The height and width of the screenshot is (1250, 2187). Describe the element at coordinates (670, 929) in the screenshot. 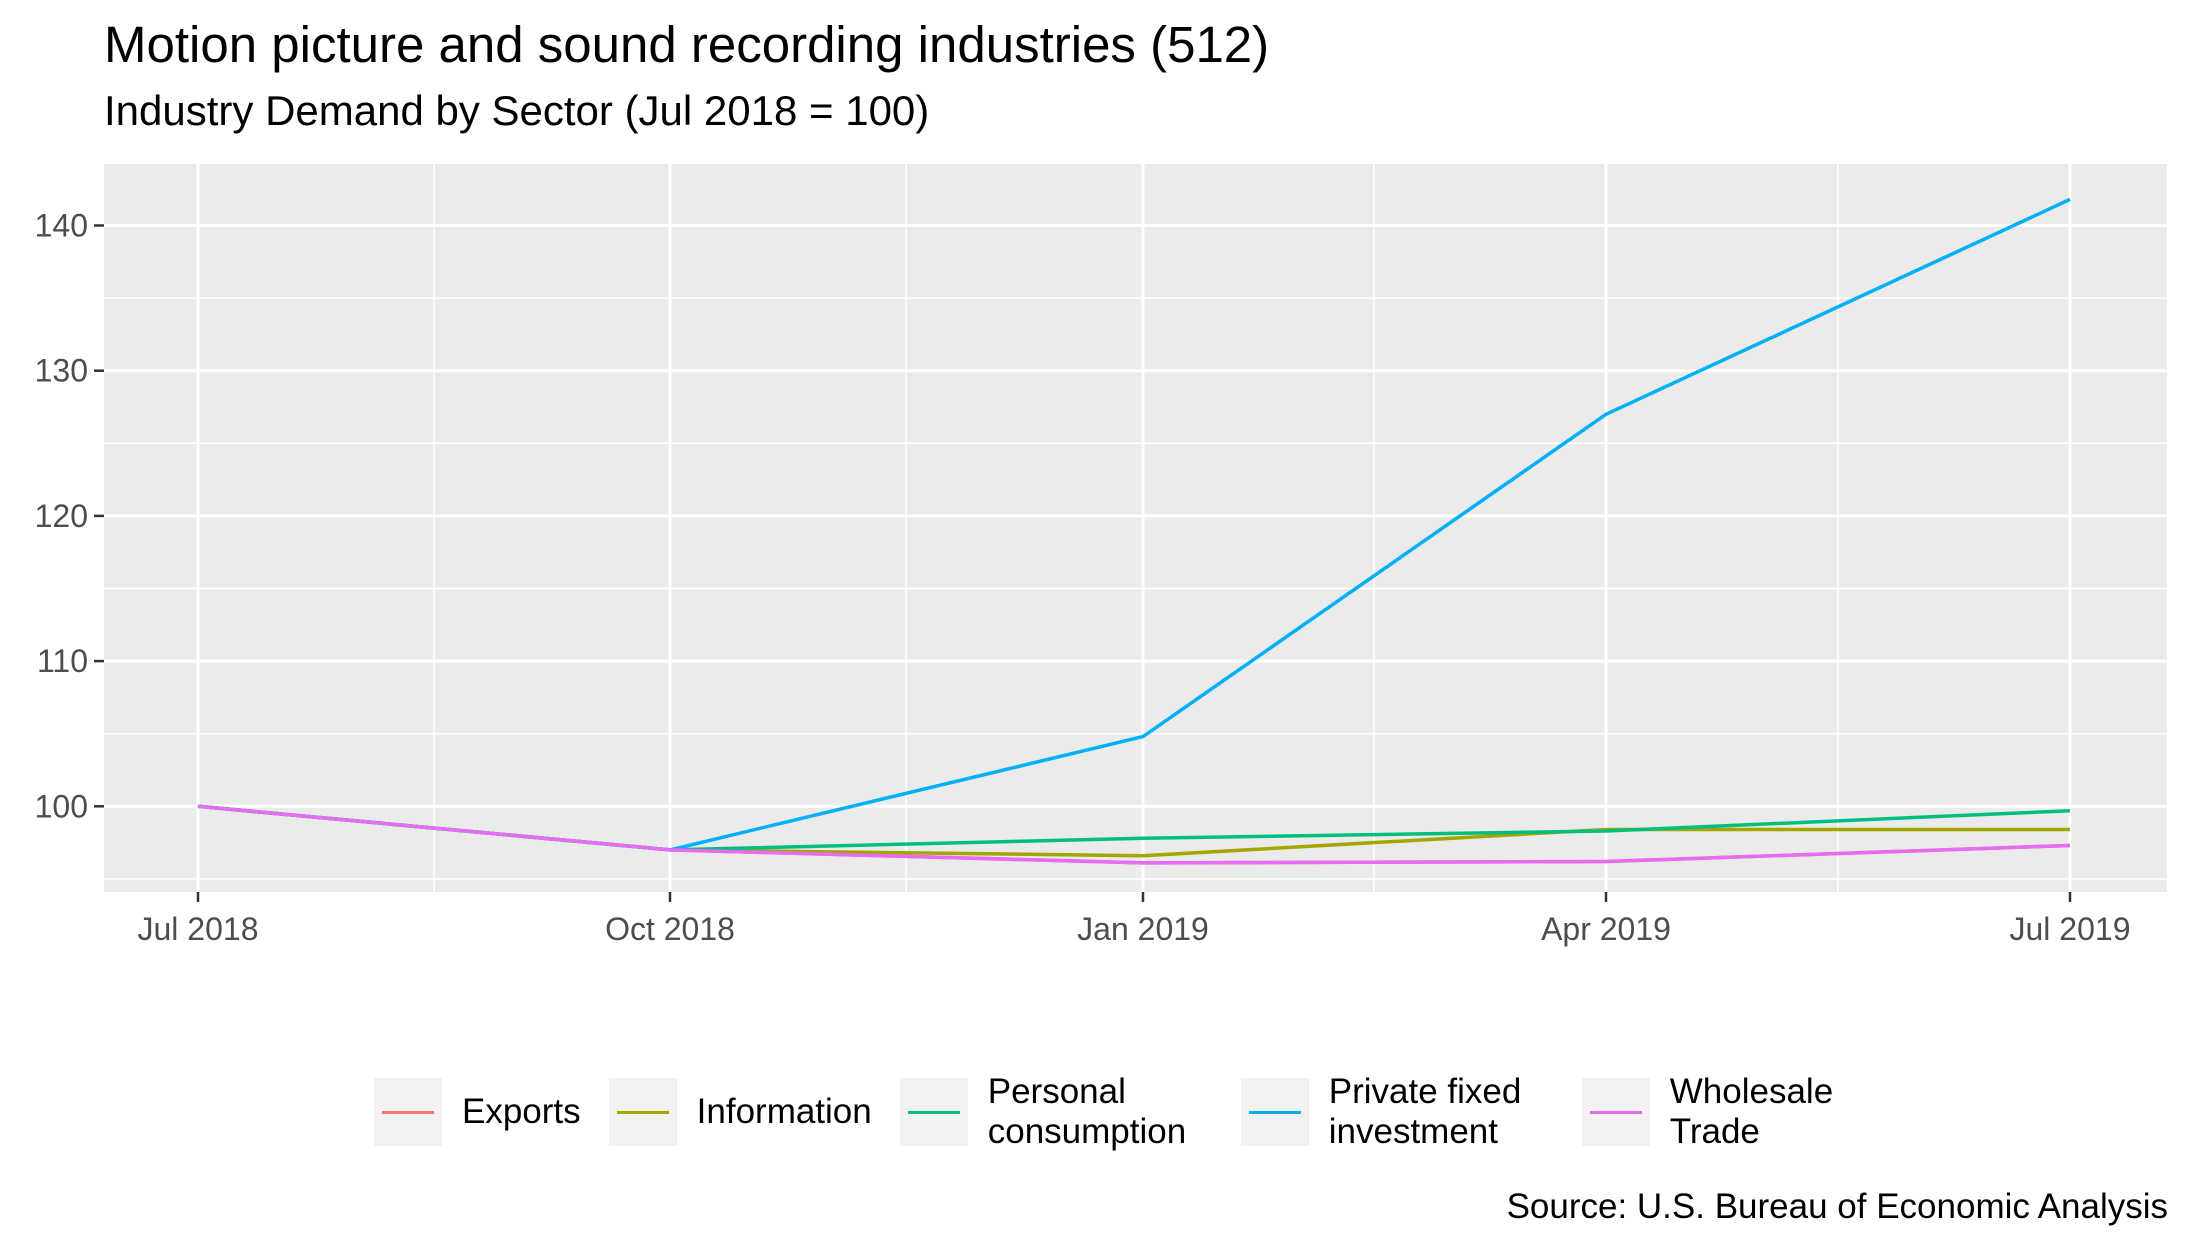

I see `x-tick-label: Oct 2018` at that location.